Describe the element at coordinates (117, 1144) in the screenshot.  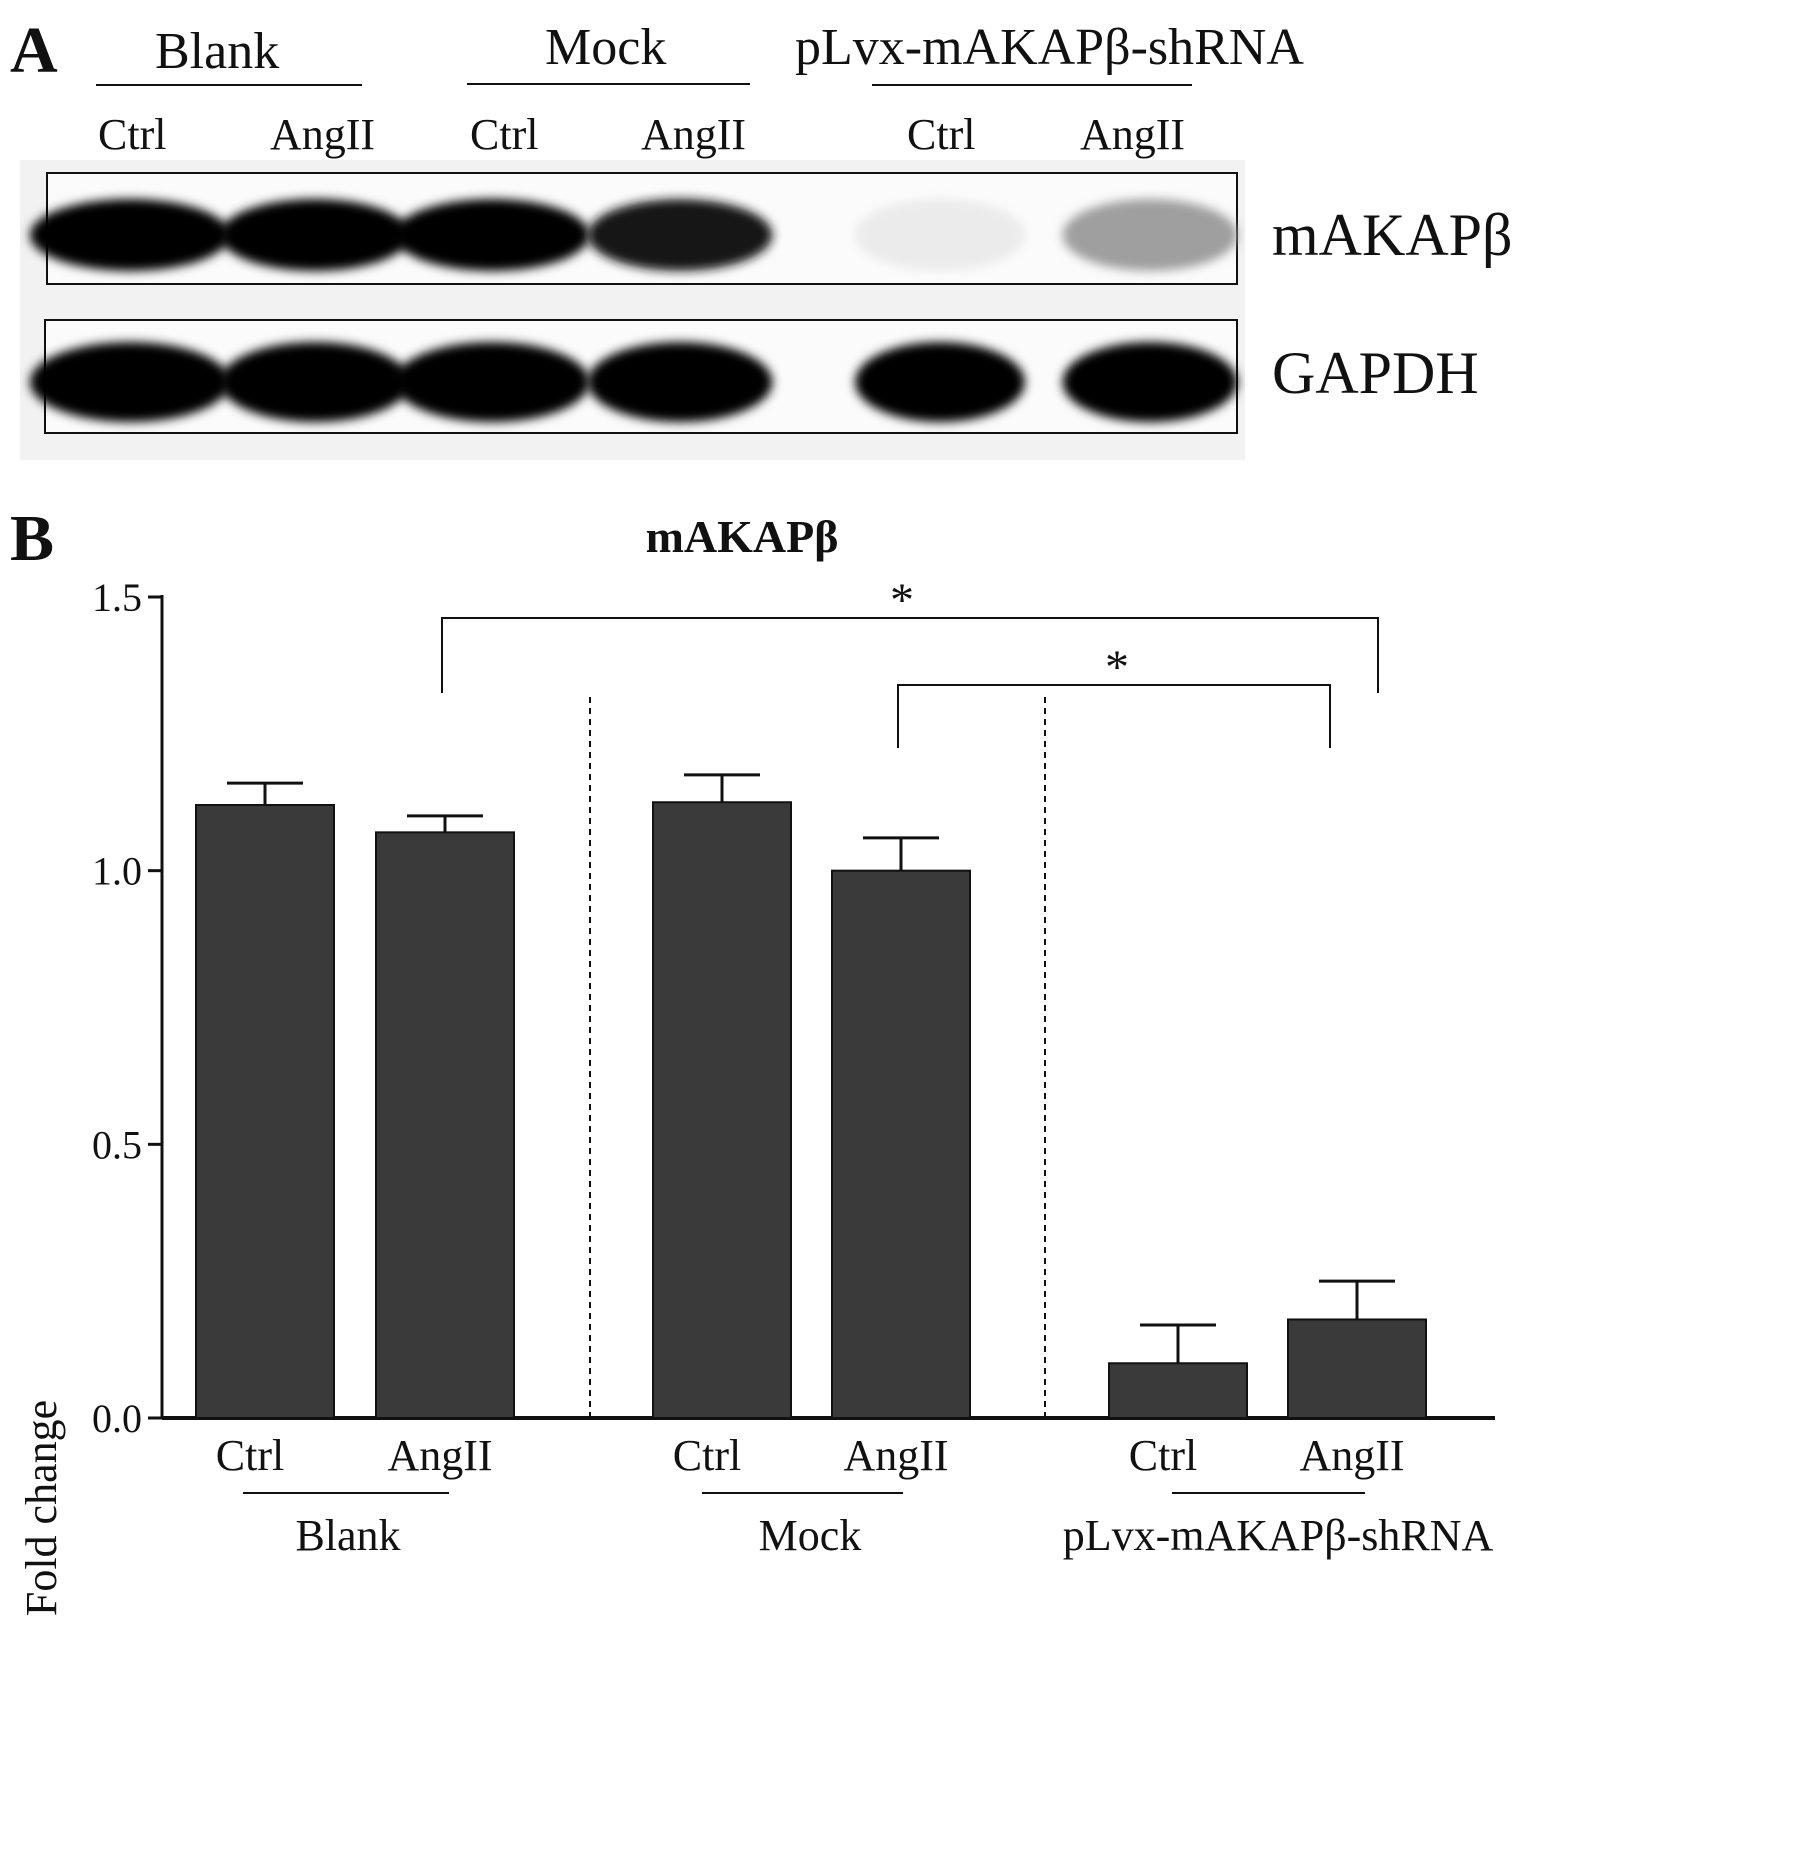
I see `y-tick-label: 0.5` at that location.